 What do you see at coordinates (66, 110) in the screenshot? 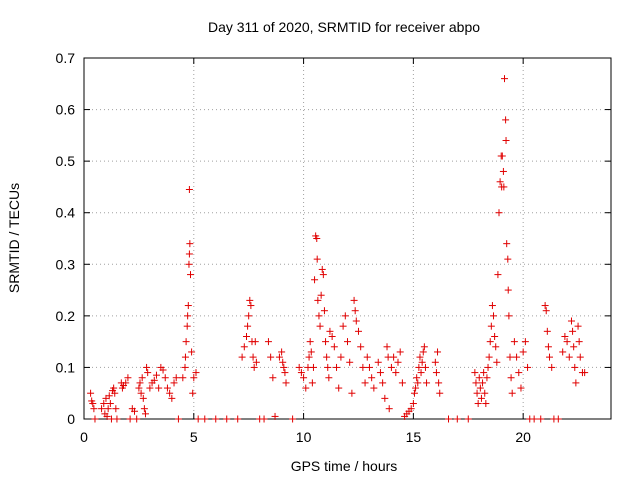
I see `y-tick-label: 0.6` at bounding box center [66, 110].